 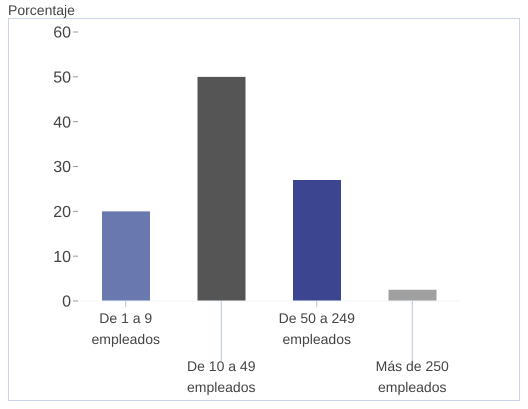 I want to click on x-tick-label: De 50 a 249 empleados, so click(x=317, y=328).